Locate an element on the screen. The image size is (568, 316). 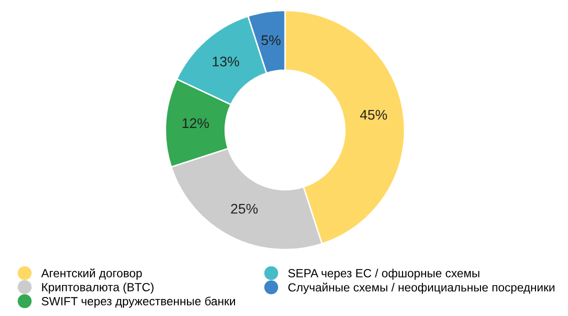
data-label: 25% is located at coordinates (244, 209).